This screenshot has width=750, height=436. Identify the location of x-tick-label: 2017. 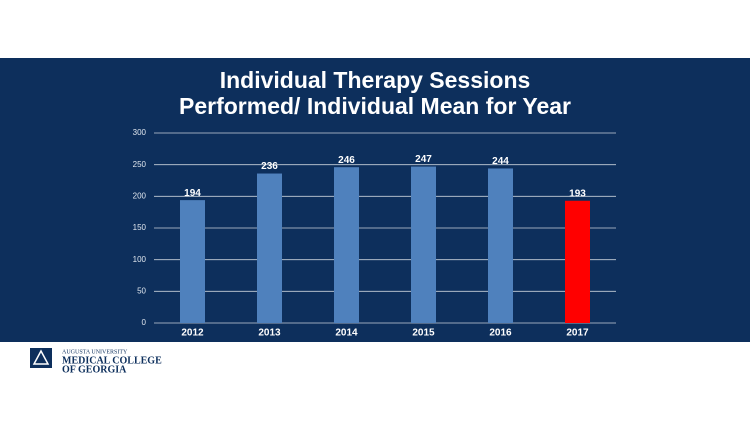
(577, 333).